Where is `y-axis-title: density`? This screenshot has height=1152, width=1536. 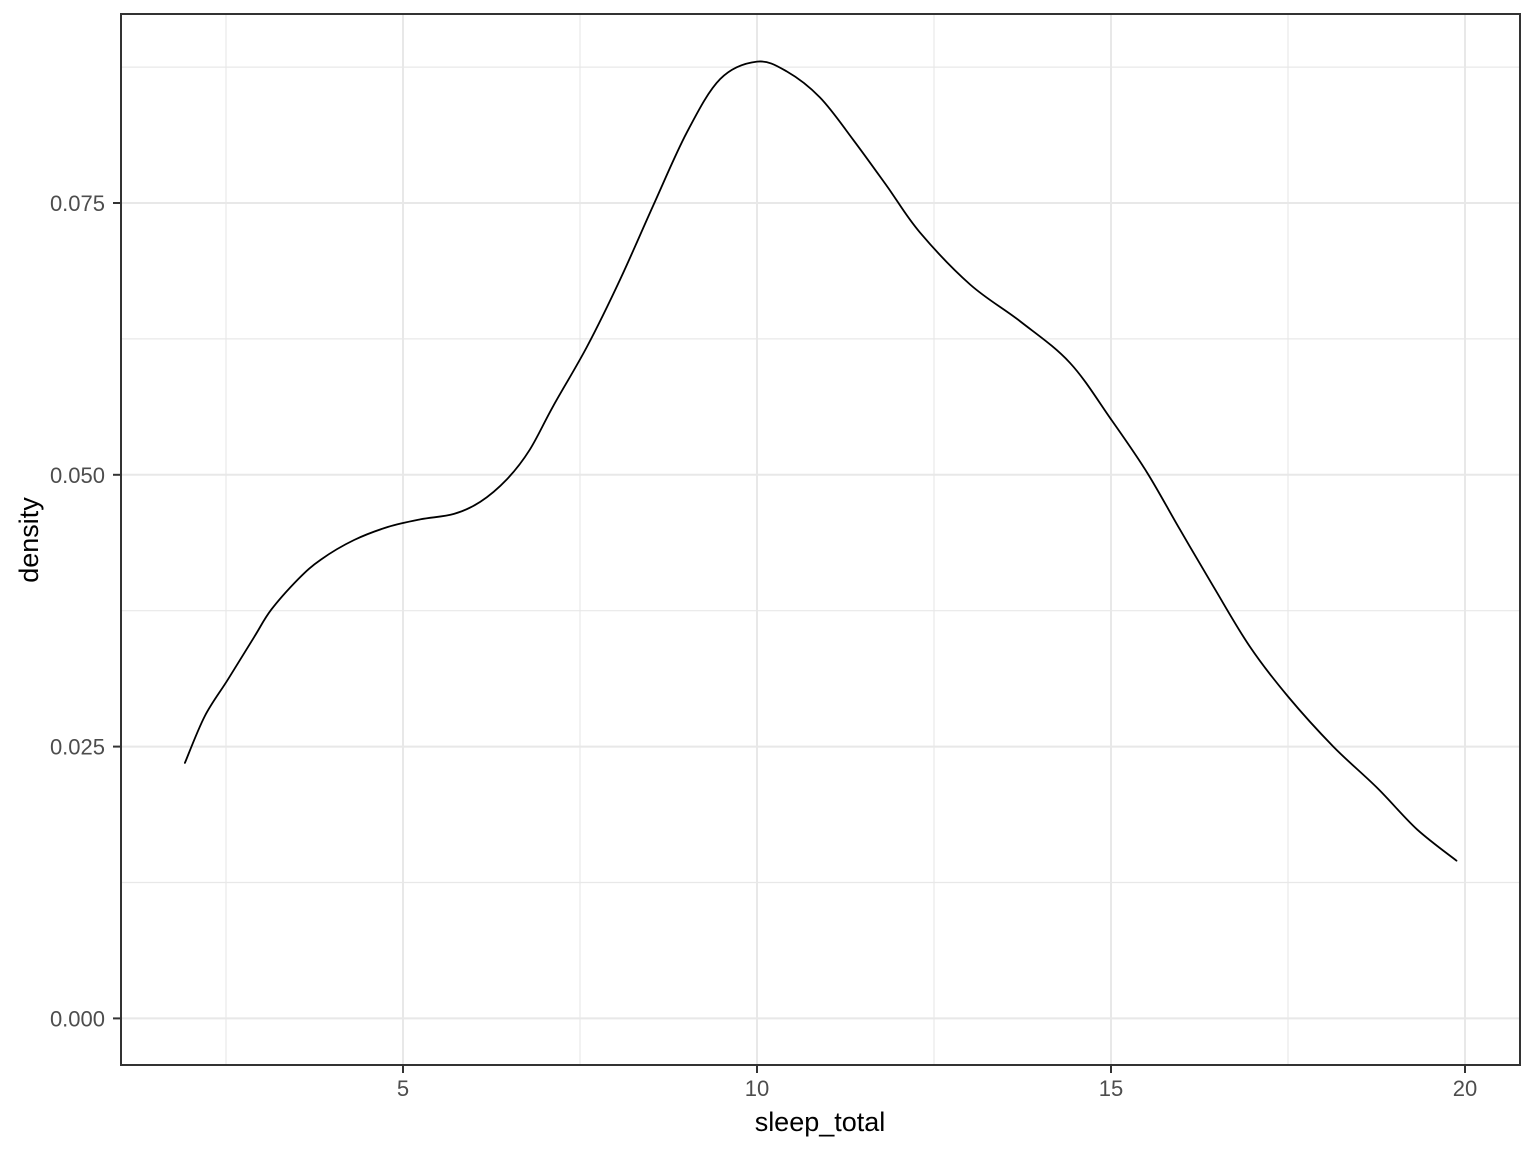
y-axis-title: density is located at coordinates (29, 540).